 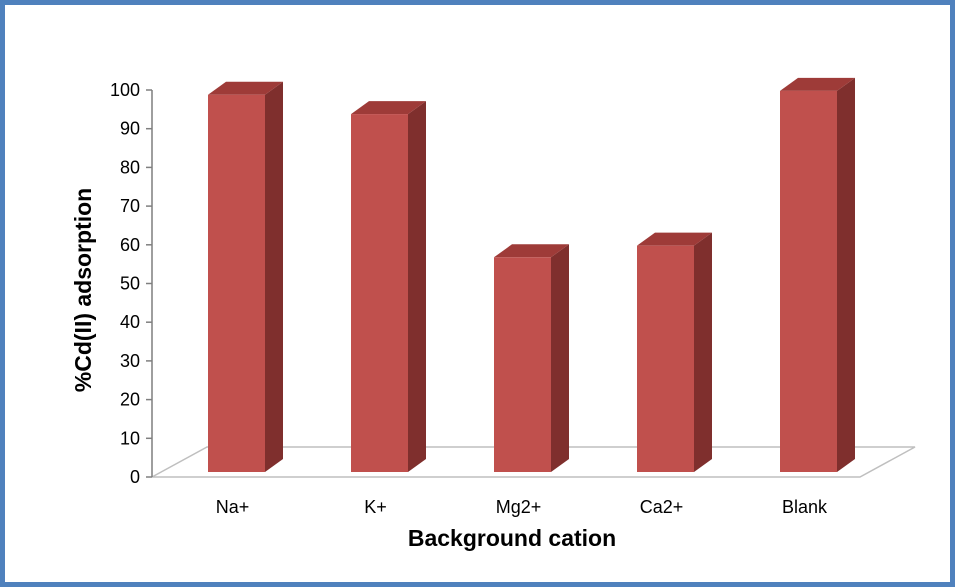 What do you see at coordinates (805, 507) in the screenshot?
I see `x-tick-label: Blank` at bounding box center [805, 507].